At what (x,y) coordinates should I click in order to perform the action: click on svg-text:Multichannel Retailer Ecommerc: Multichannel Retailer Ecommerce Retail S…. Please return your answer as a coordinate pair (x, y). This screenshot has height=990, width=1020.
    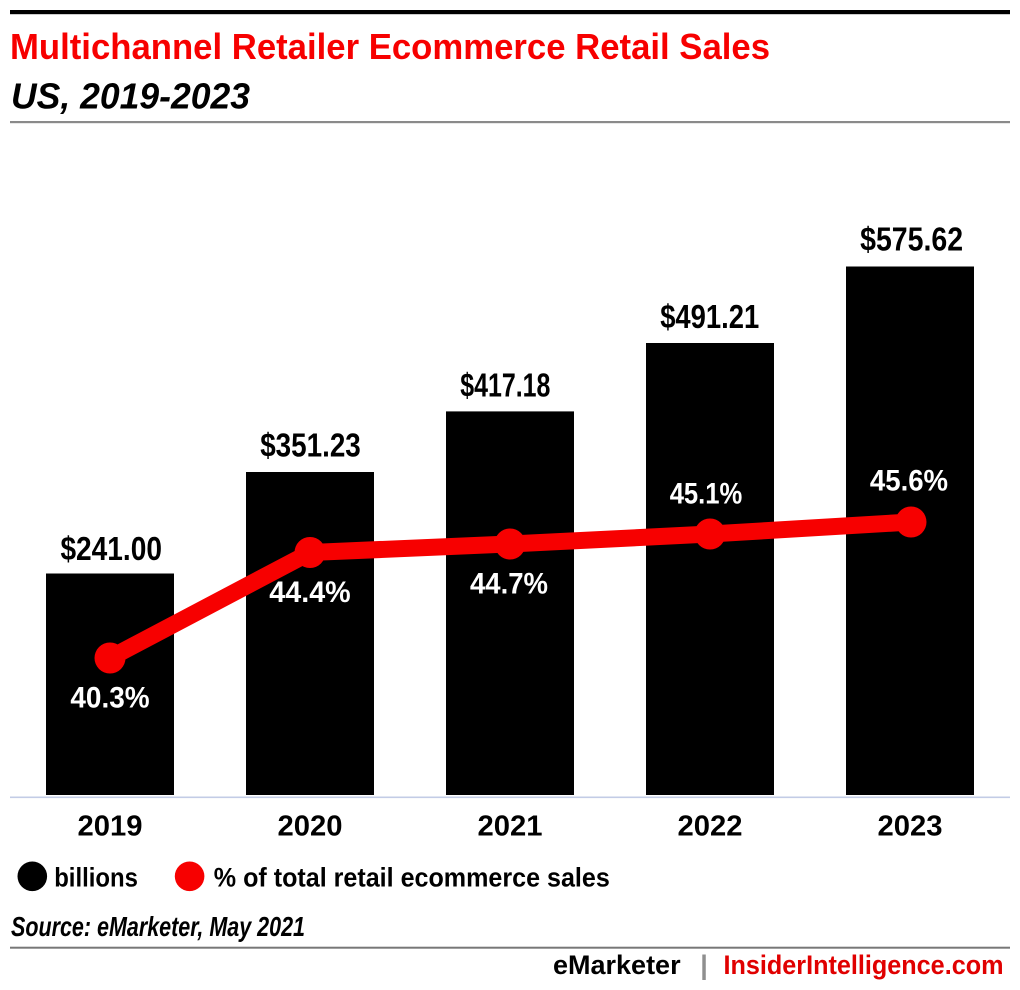
    Looking at the image, I should click on (390, 46).